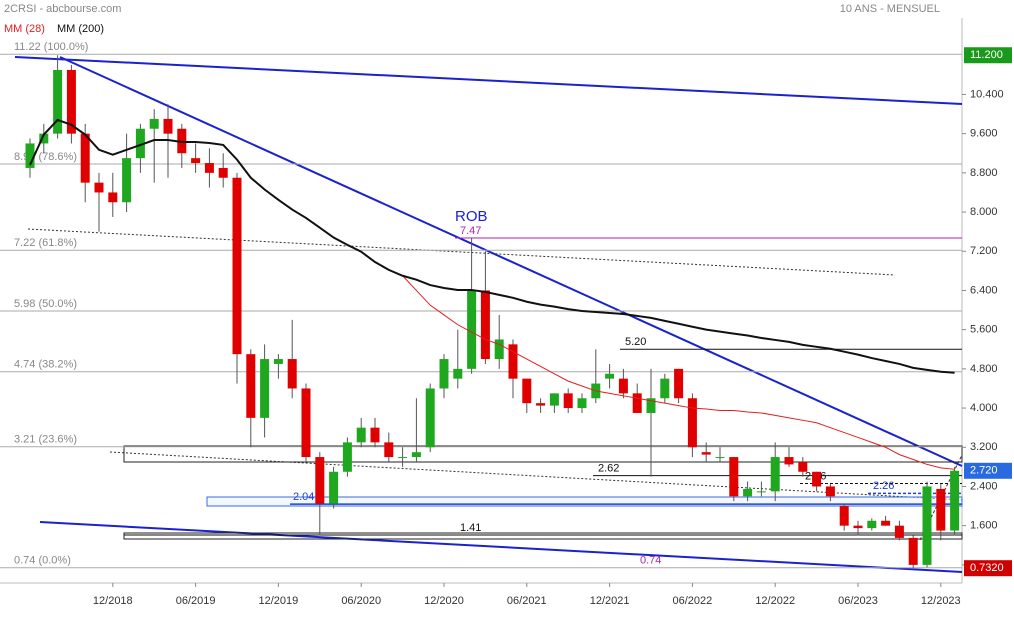  What do you see at coordinates (361, 601) in the screenshot?
I see `x-tick-label: 06/2020` at bounding box center [361, 601].